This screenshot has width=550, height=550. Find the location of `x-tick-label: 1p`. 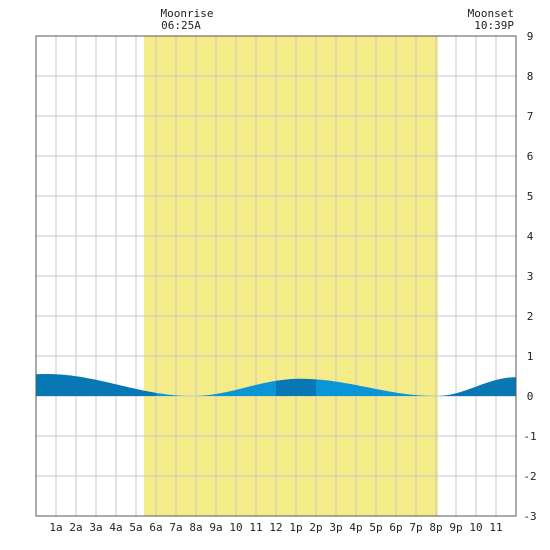

x-tick-label: 1p is located at coordinates (295, 527).